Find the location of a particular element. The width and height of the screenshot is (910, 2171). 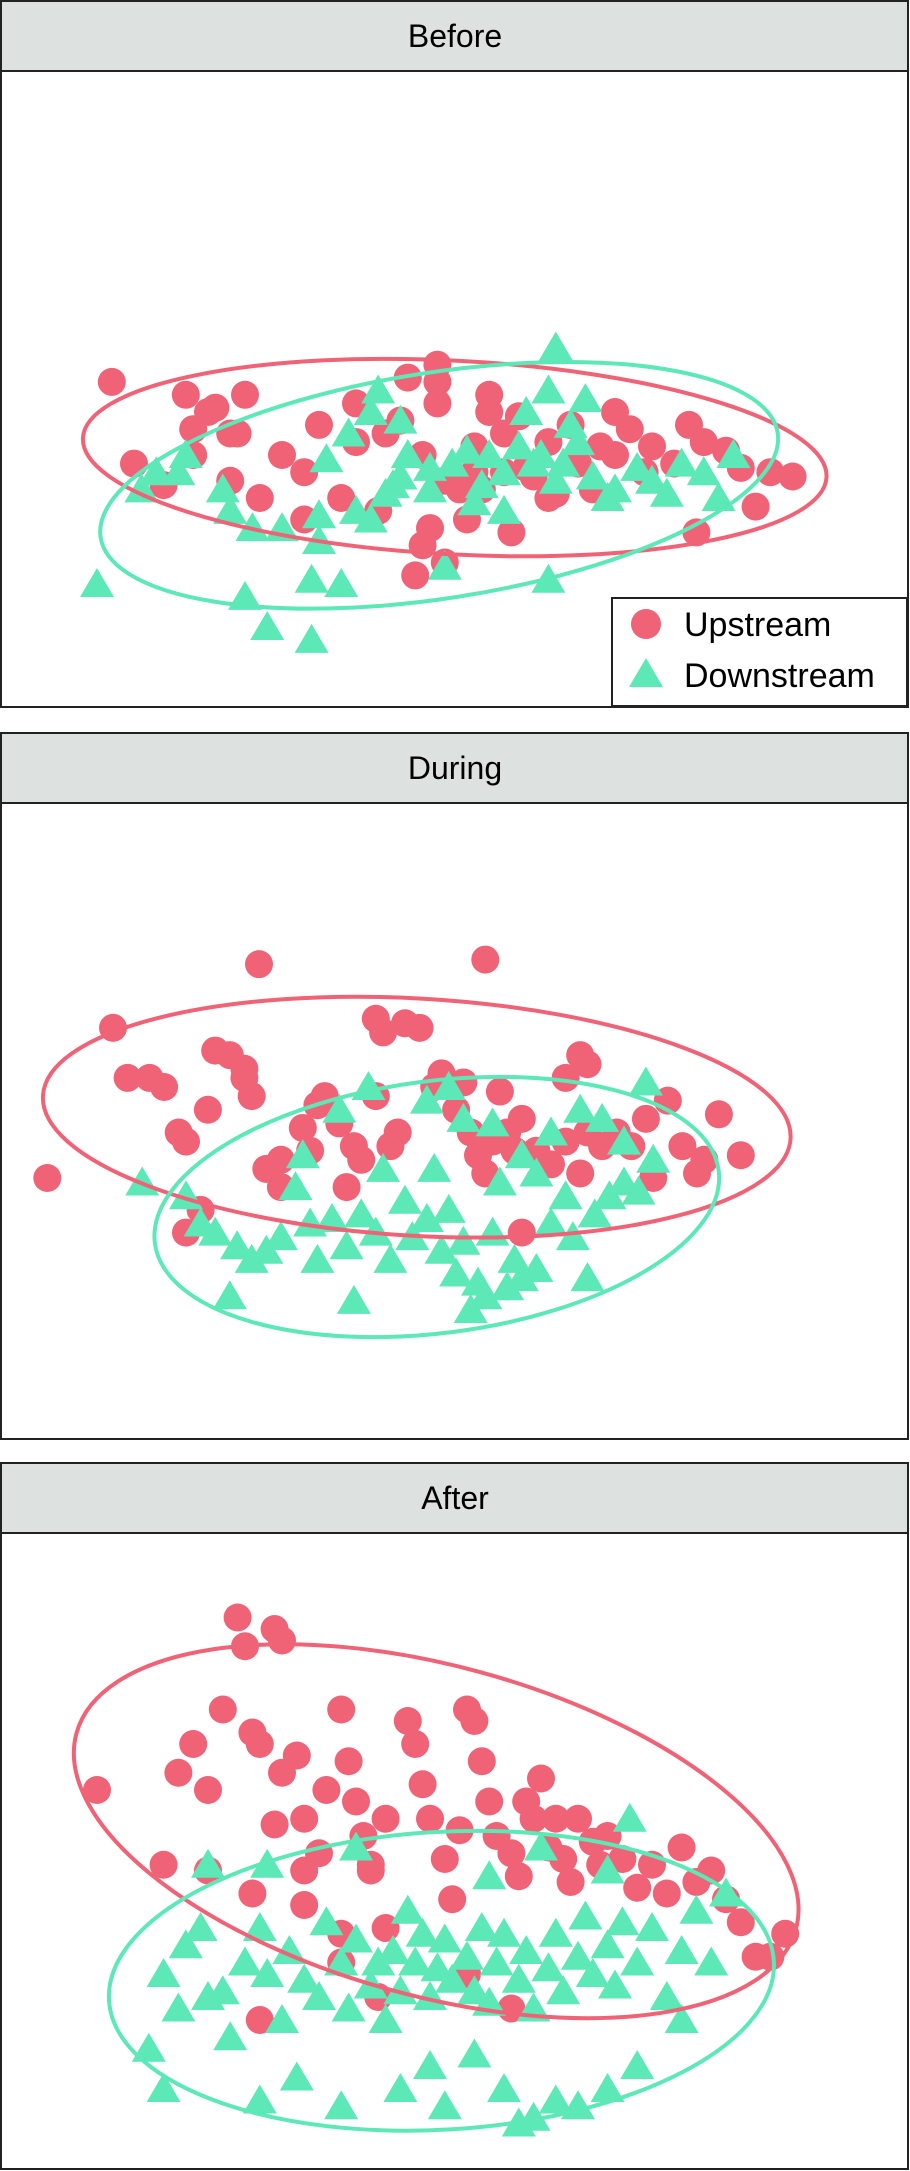

strip-before is located at coordinates (454, 36).